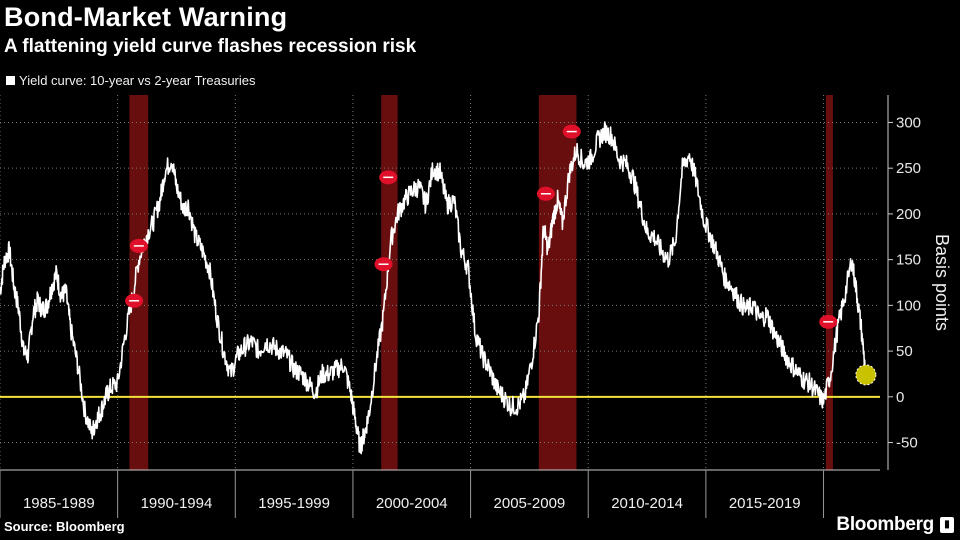 The width and height of the screenshot is (960, 540). What do you see at coordinates (412, 503) in the screenshot?
I see `x-tick-label: 2000-2004` at bounding box center [412, 503].